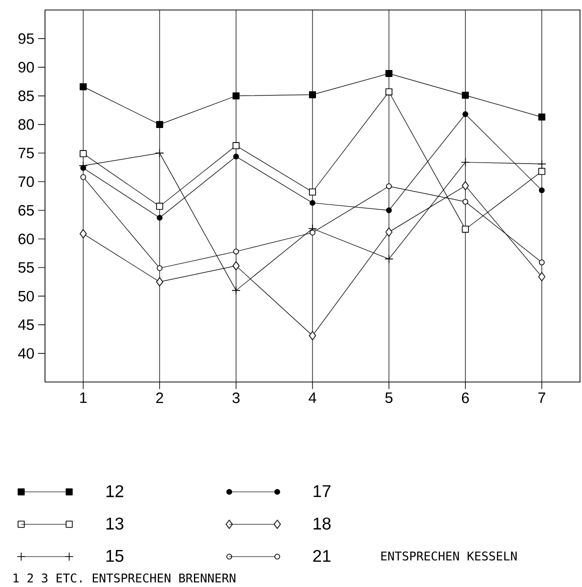 This screenshot has height=587, width=582. I want to click on y-tick-label: 85, so click(26, 96).